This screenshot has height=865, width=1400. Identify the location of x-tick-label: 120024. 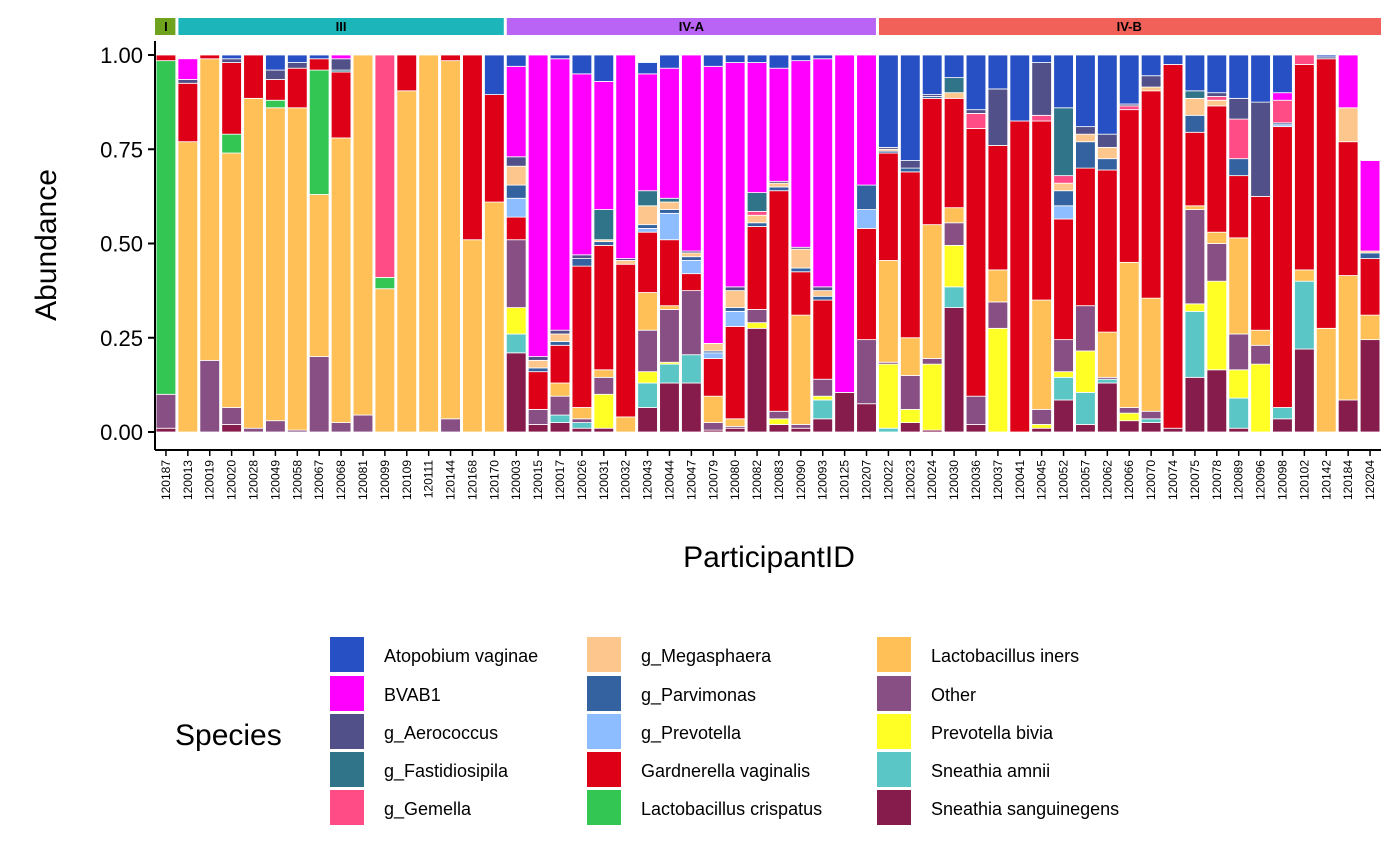
(932, 480).